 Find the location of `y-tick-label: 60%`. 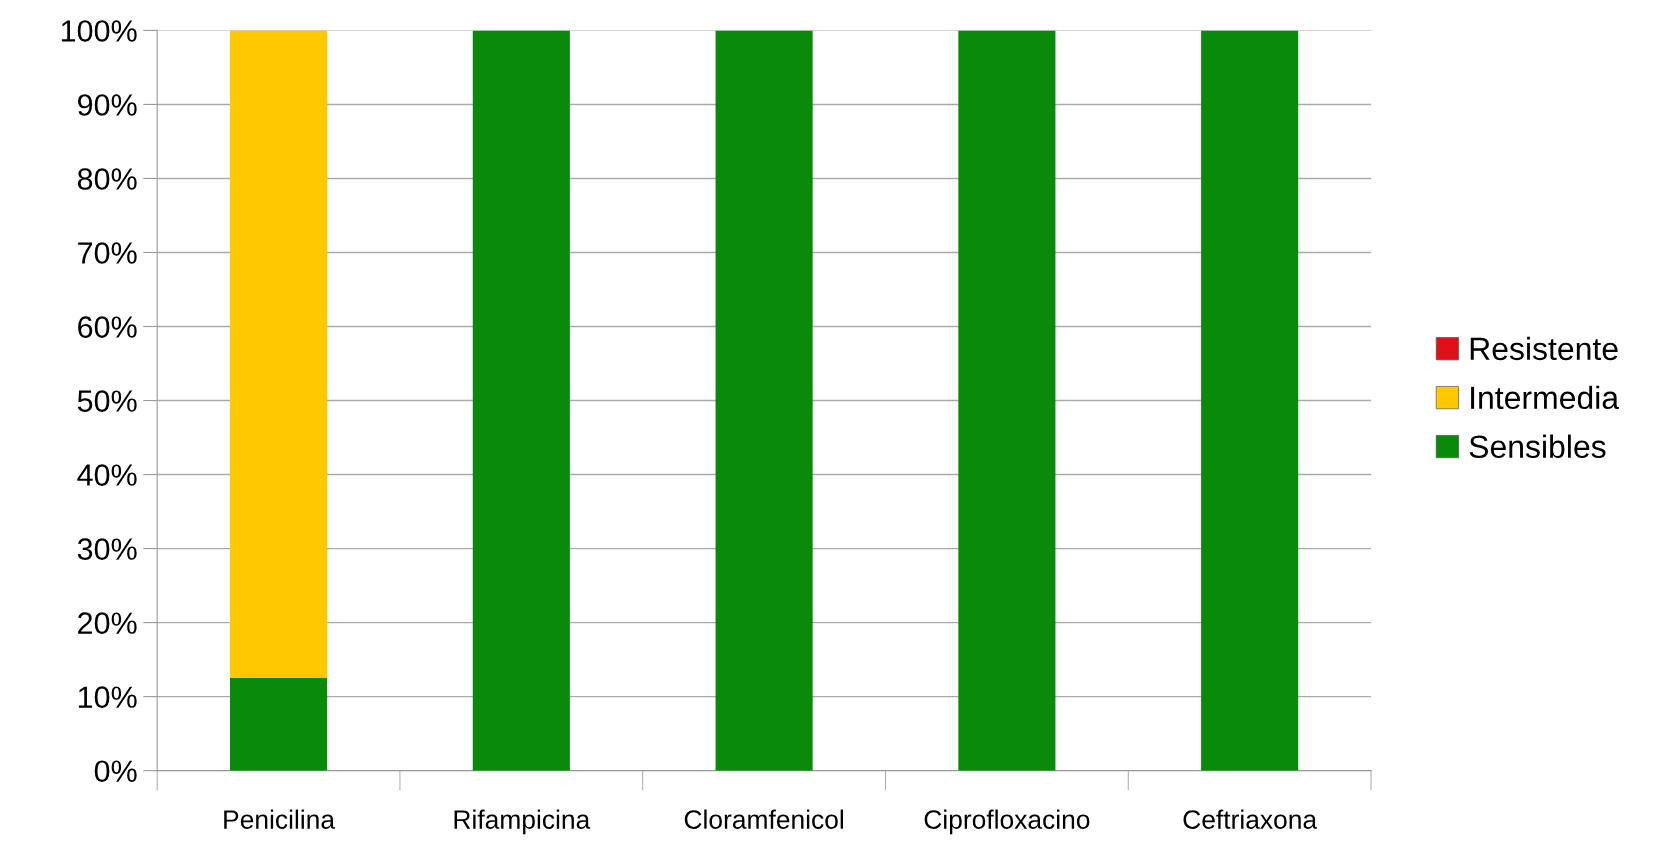

y-tick-label: 60% is located at coordinates (107, 327).